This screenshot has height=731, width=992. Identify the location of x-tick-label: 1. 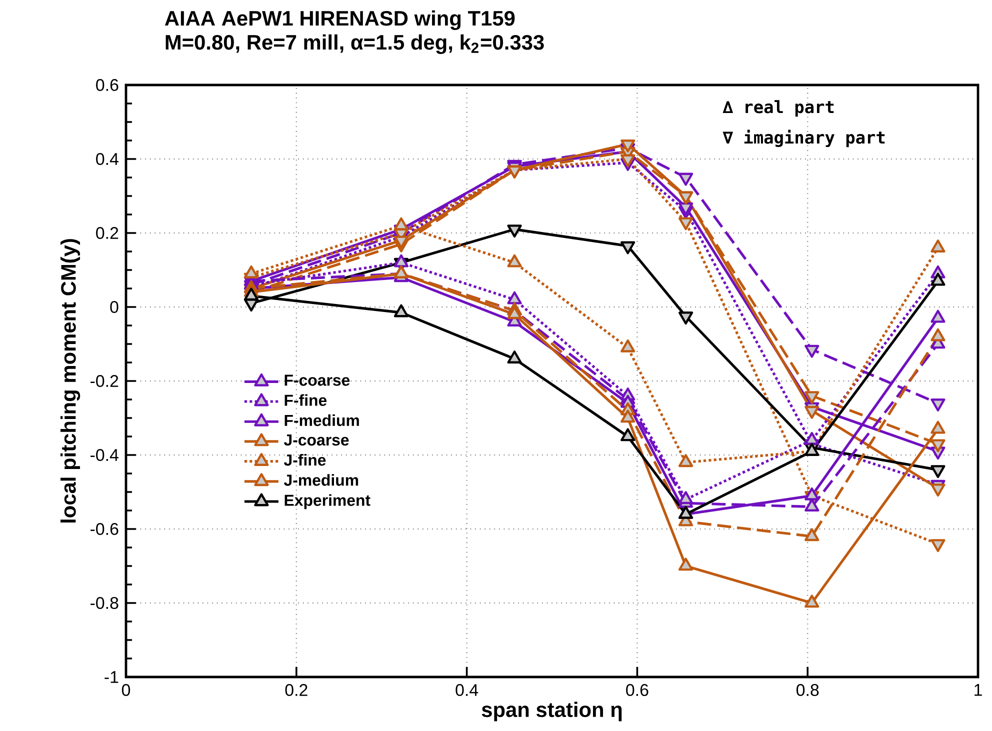
(978, 690).